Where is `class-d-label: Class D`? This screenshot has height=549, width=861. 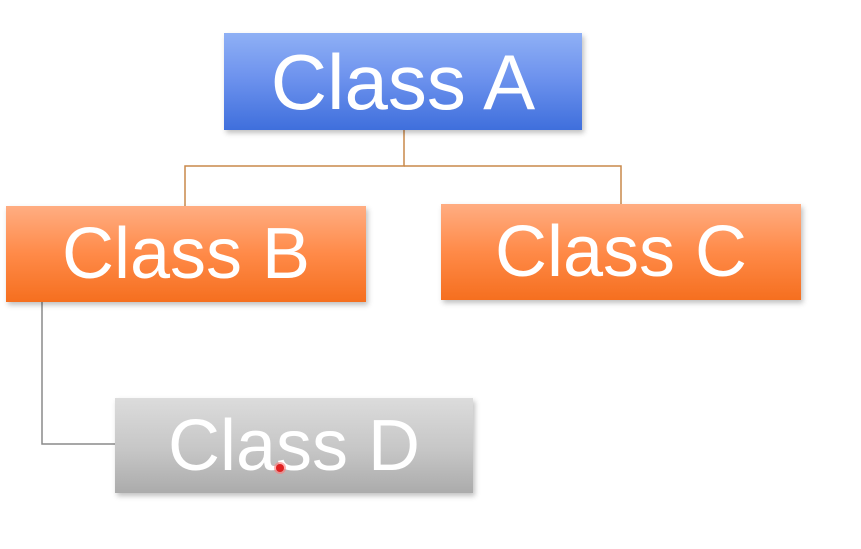 class-d-label: Class D is located at coordinates (294, 445).